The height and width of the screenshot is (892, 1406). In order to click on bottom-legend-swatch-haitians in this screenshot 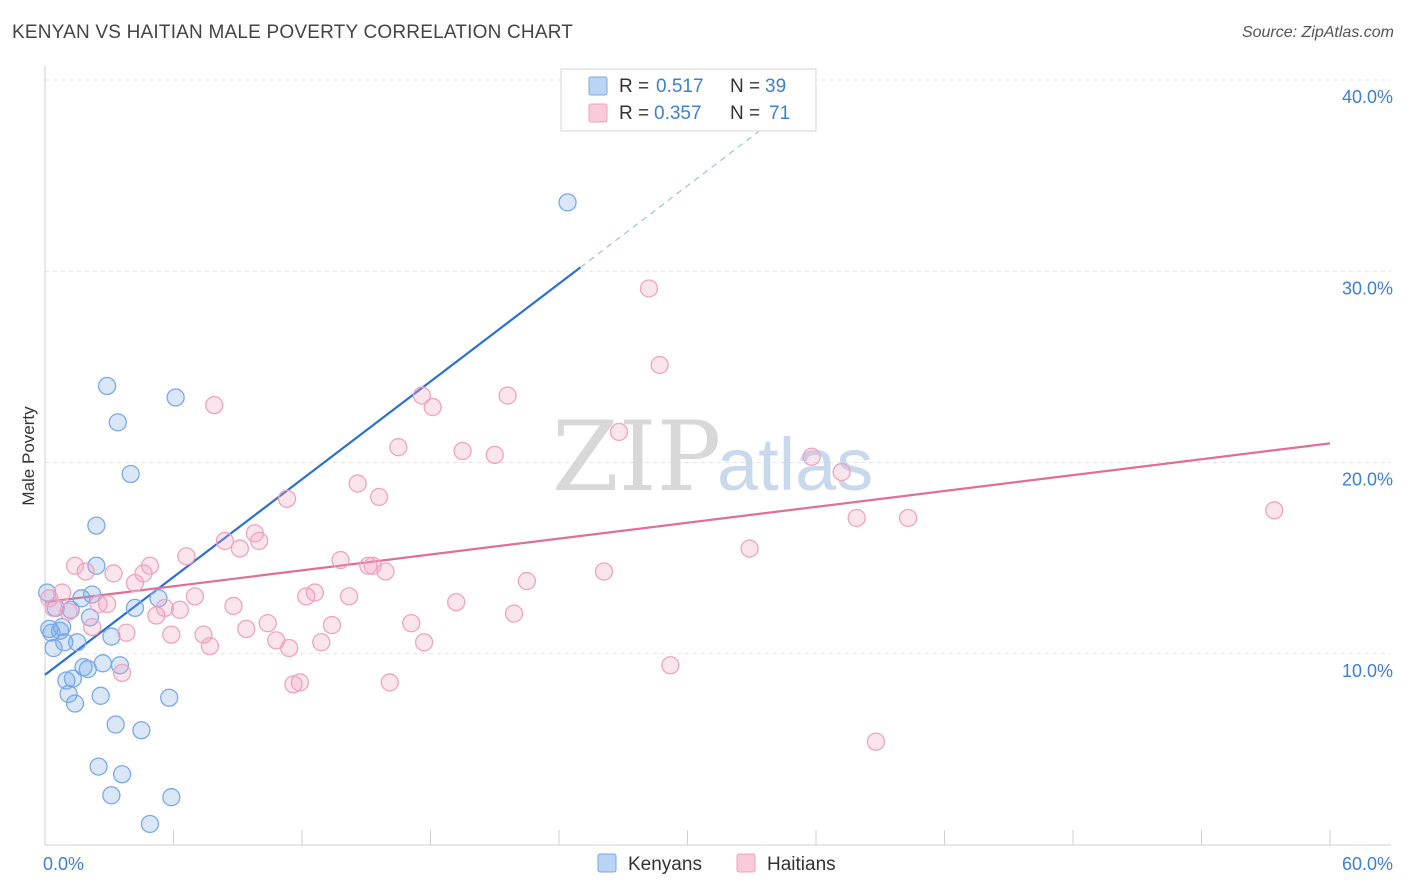, I will do `click(746, 863)`.